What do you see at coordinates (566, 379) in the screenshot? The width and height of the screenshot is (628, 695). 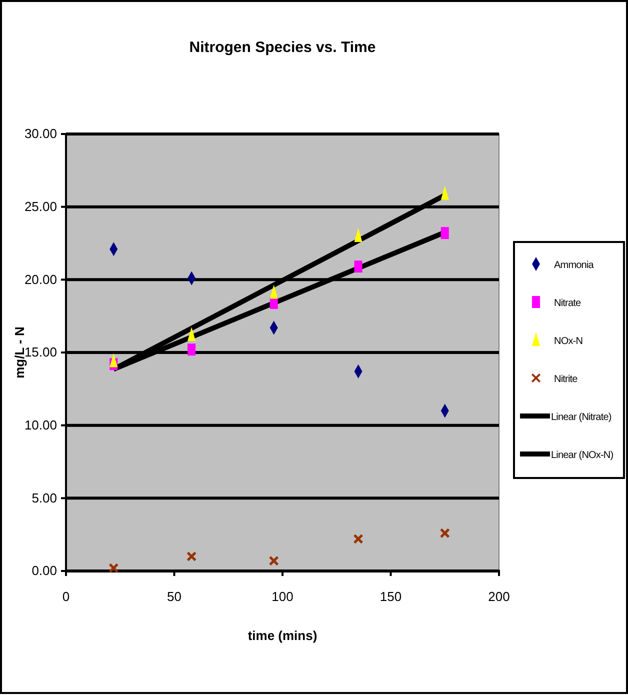 I see `legend-label: Nitrite` at bounding box center [566, 379].